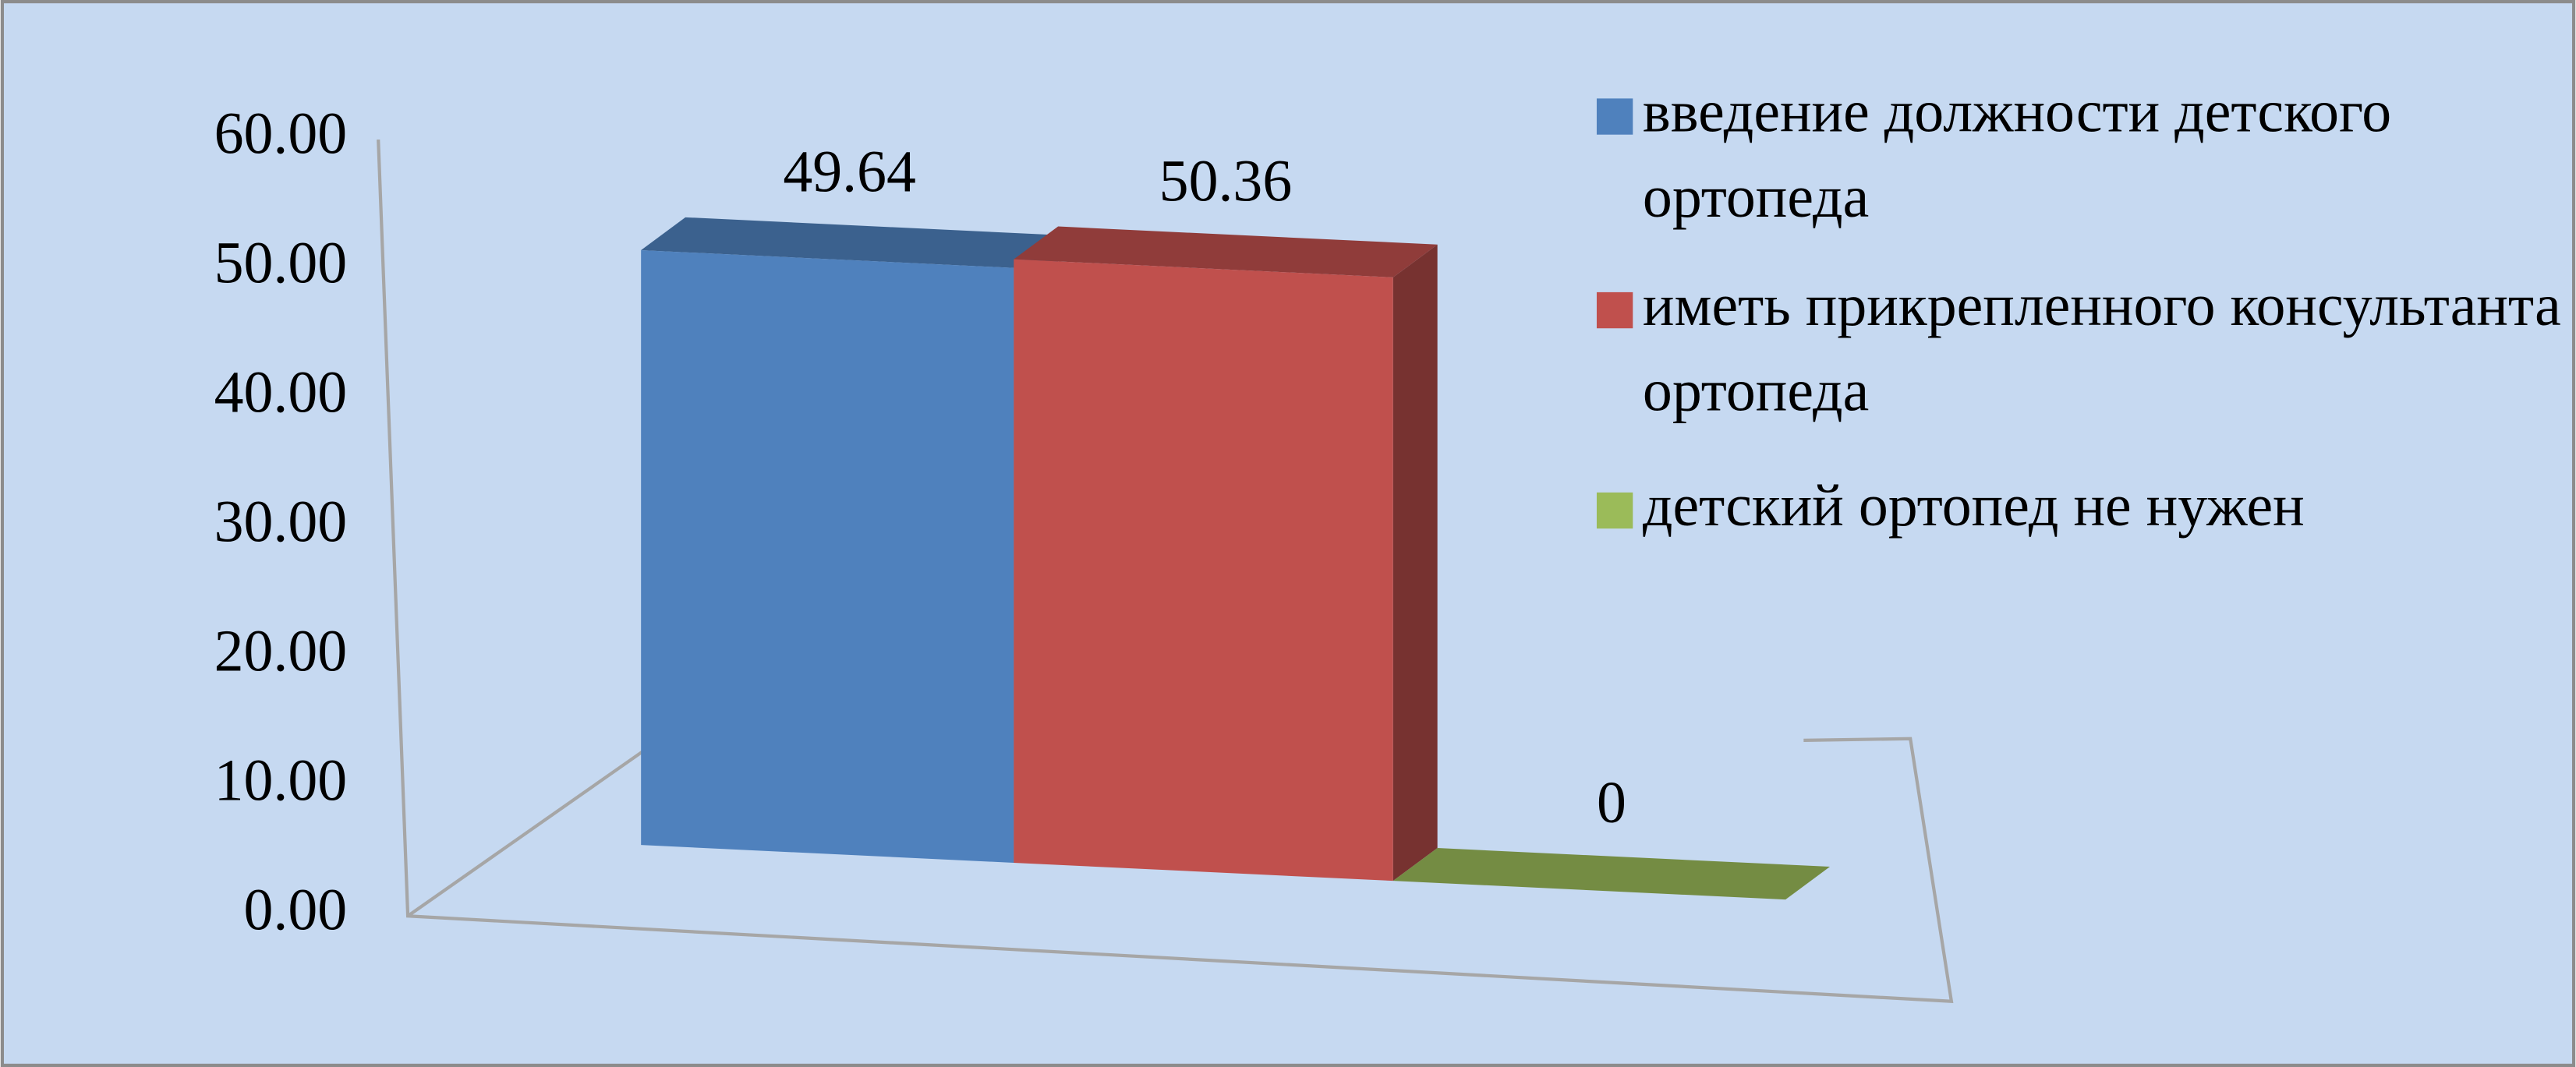  Describe the element at coordinates (281, 651) in the screenshot. I see `y-tick-label: 20.00` at that location.